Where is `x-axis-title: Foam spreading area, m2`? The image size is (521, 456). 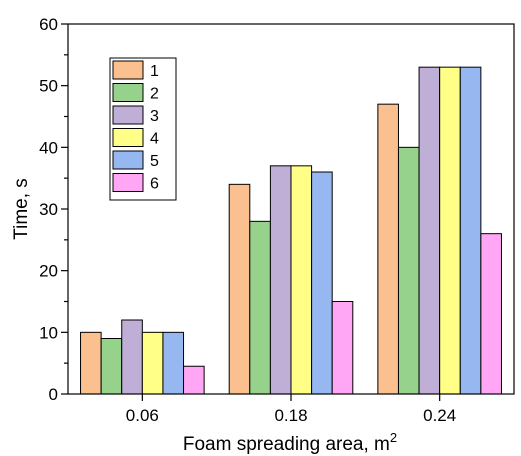 x-axis-title: Foam spreading area, m2 is located at coordinates (290, 442).